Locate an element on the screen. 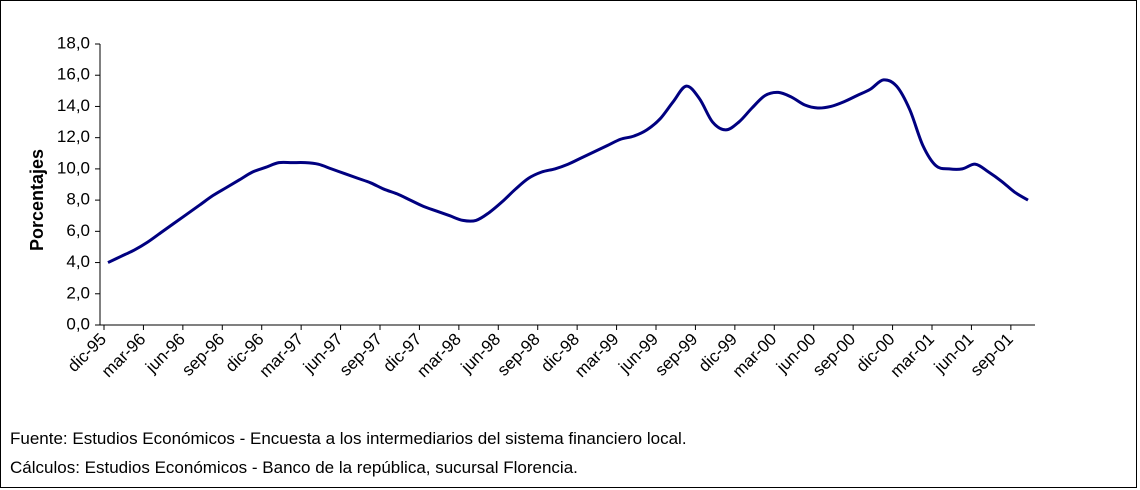 This screenshot has height=490, width=1140. y-tick-label: 14,0 is located at coordinates (73, 105).